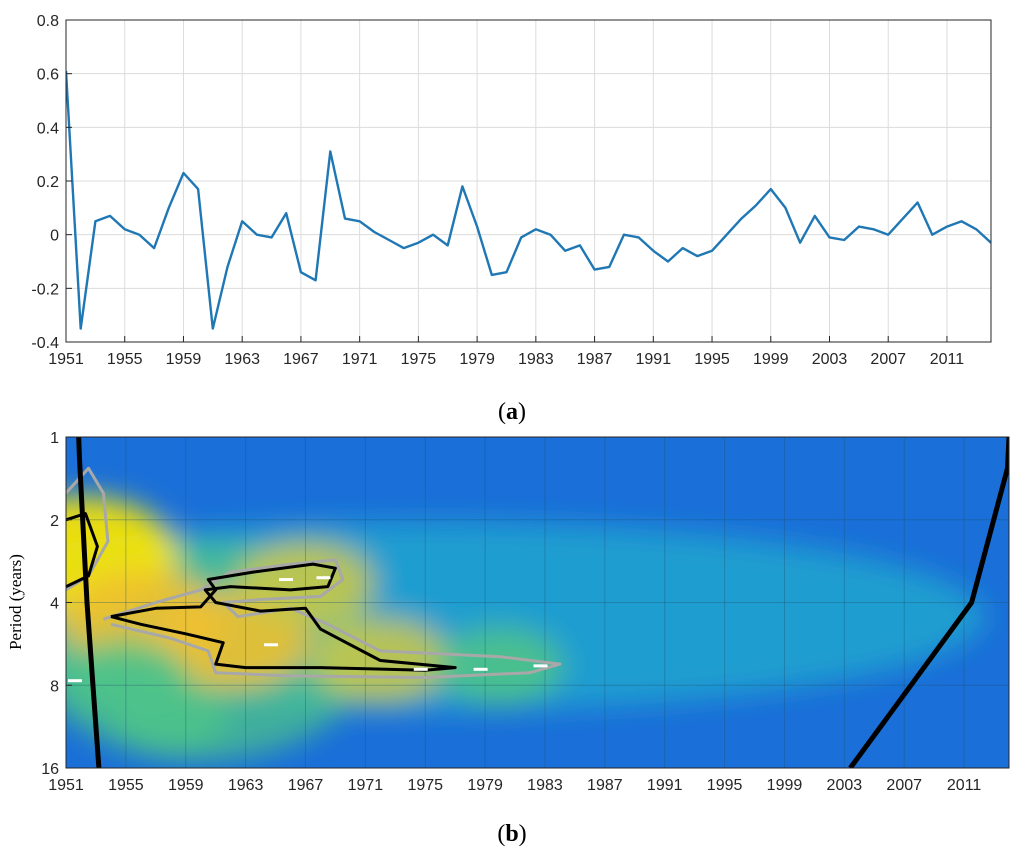 Image resolution: width=1024 pixels, height=856 pixels. What do you see at coordinates (48, 21) in the screenshot?
I see `y-tick-label: 0.8` at bounding box center [48, 21].